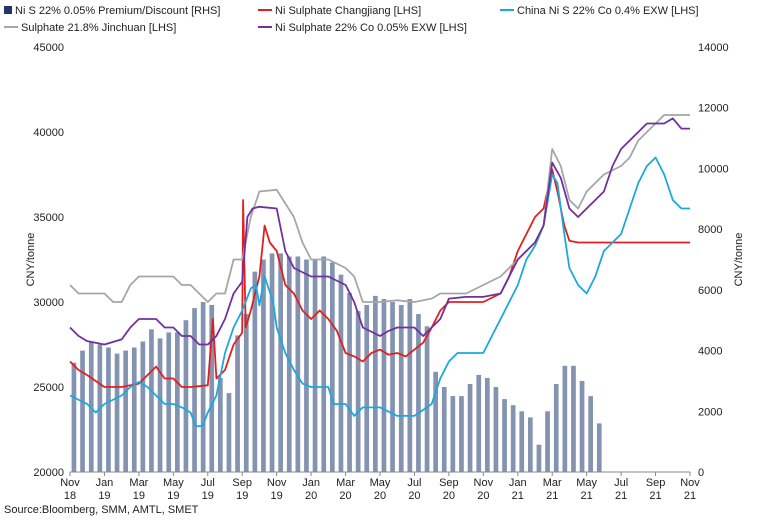 This screenshot has width=770, height=525. Describe the element at coordinates (101, 510) in the screenshot. I see `source-note: Source:Bloomberg, SMM, AMTL, SMET` at that location.